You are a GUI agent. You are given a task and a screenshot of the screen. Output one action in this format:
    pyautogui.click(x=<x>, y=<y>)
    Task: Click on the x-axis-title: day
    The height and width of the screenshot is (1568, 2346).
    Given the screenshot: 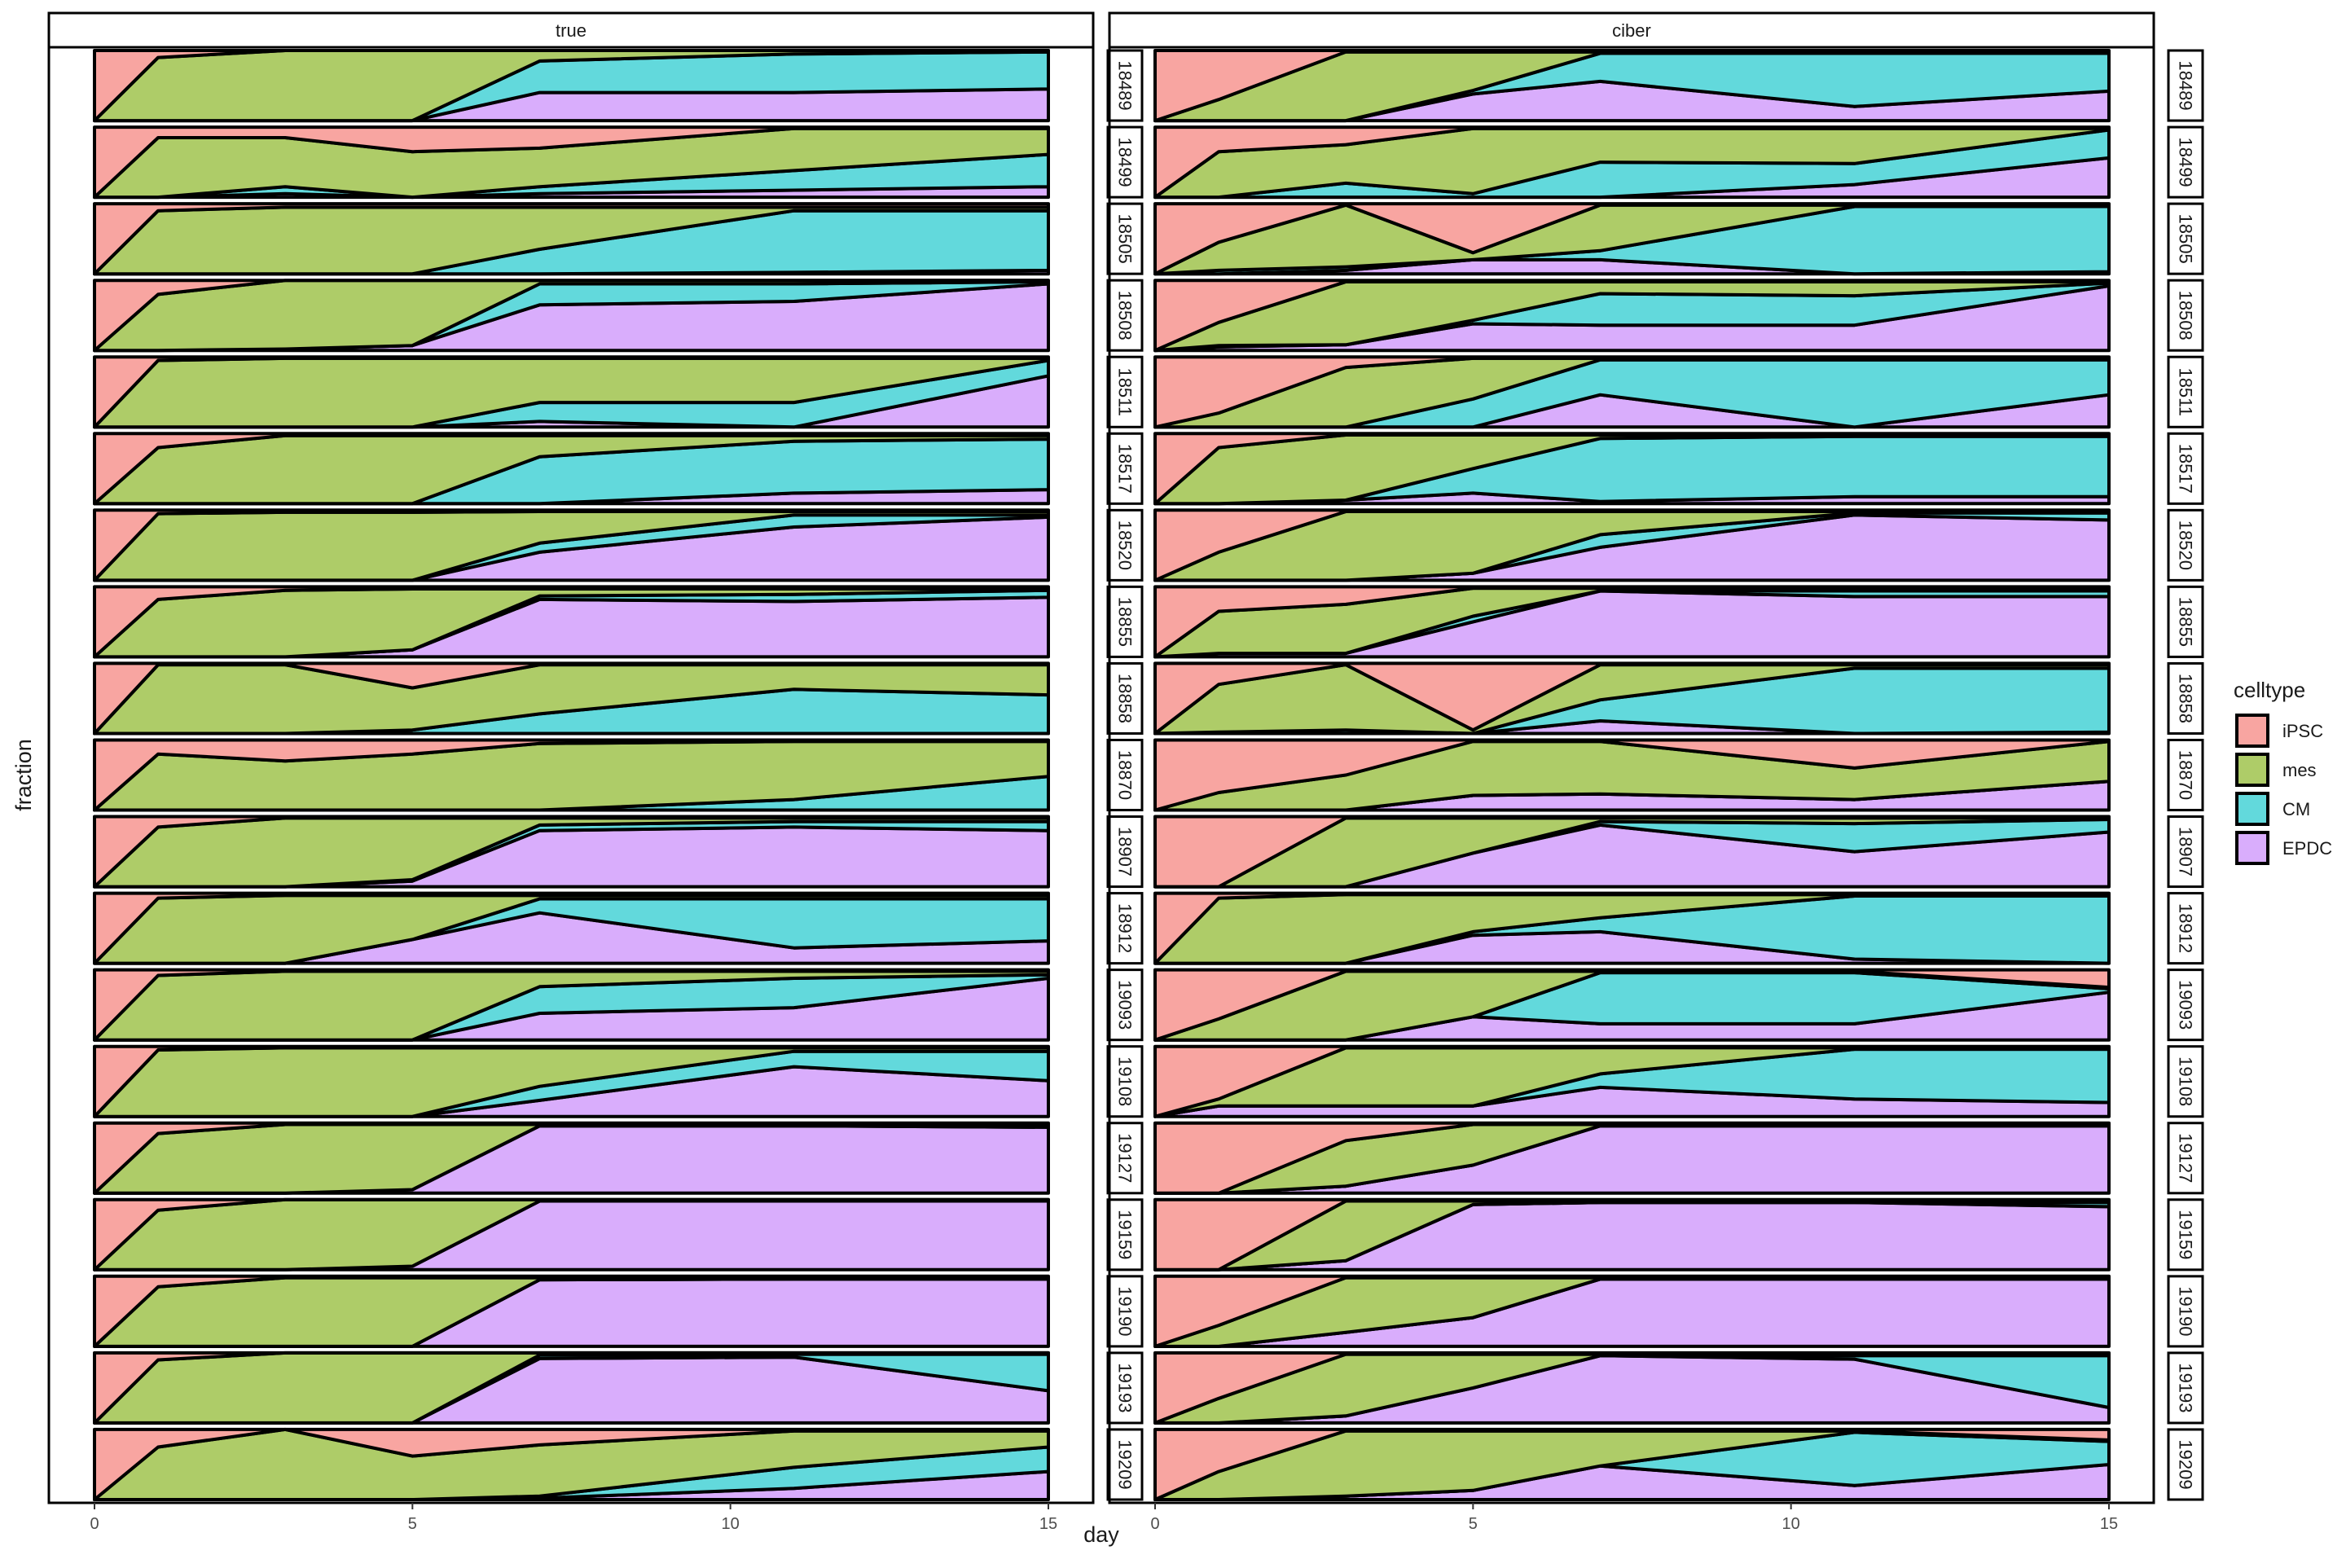 What is the action you would take?
    pyautogui.click(x=1101, y=1534)
    